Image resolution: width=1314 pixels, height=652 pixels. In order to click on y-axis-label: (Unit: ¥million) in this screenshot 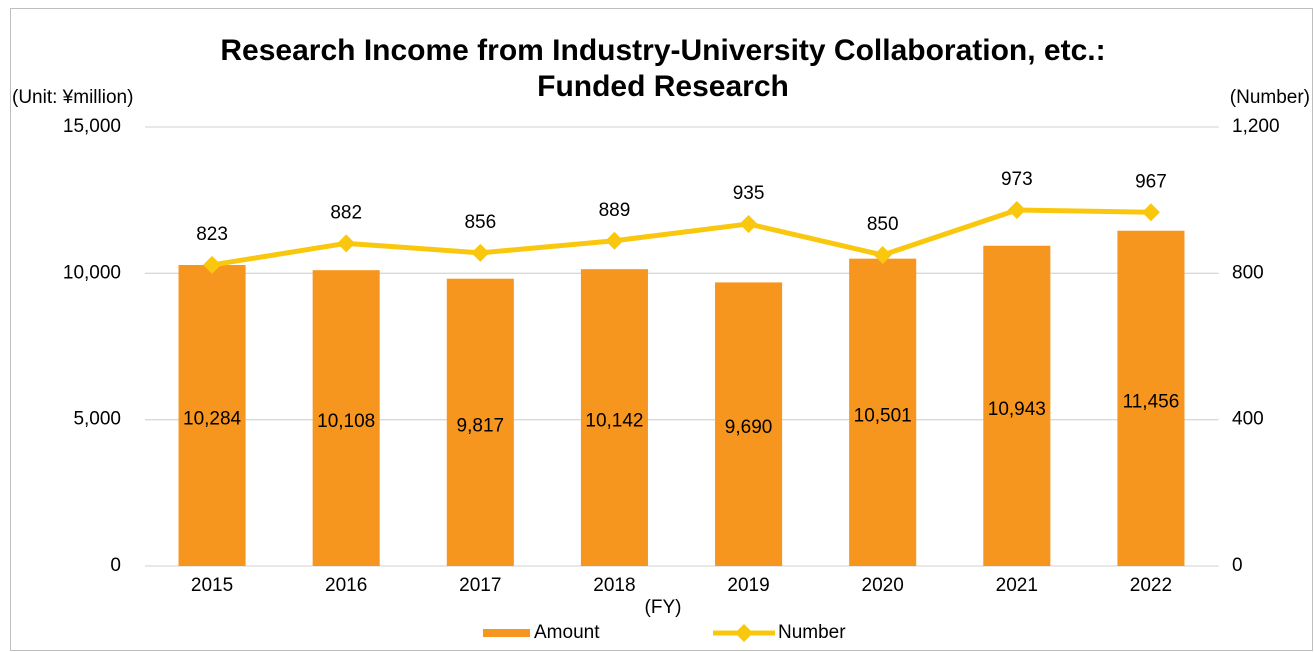, I will do `click(72, 97)`.